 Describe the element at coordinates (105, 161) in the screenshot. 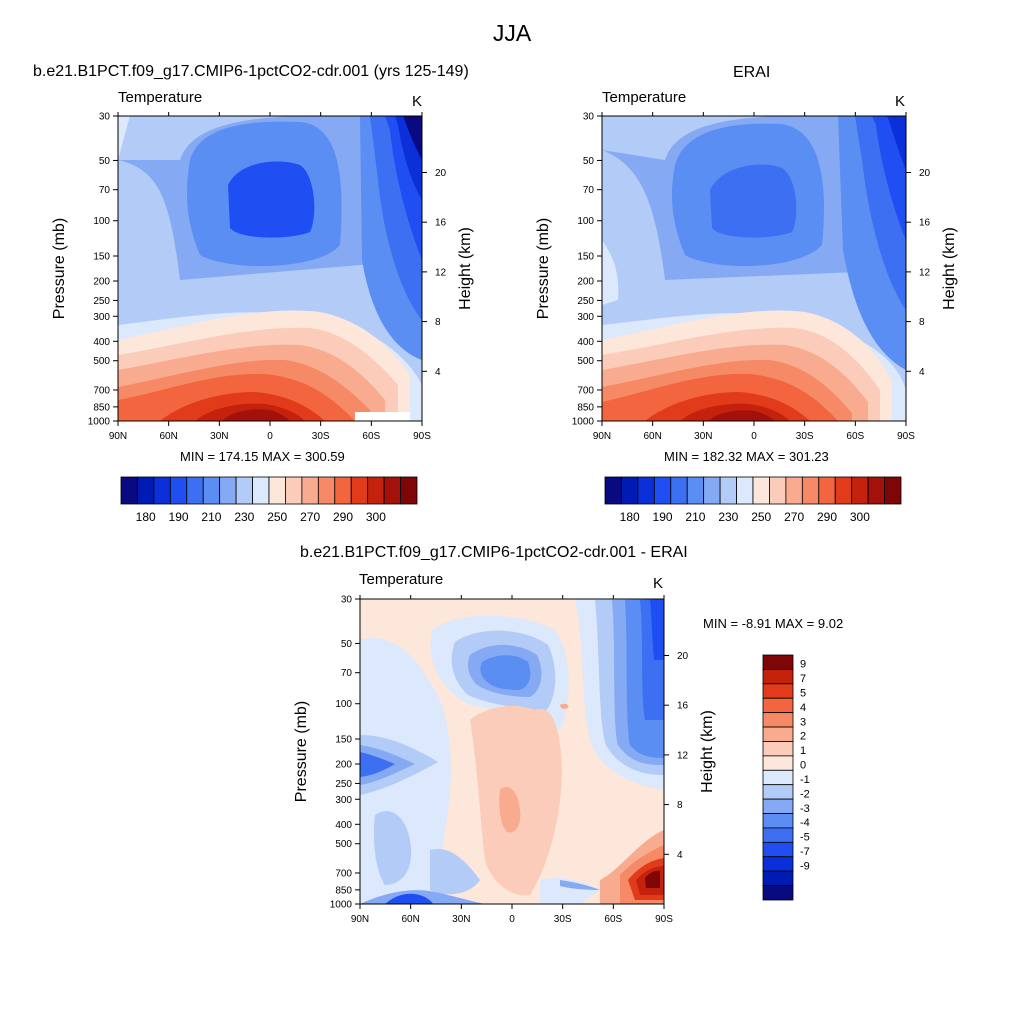

I see `panel-1-ytick-label: 50` at that location.